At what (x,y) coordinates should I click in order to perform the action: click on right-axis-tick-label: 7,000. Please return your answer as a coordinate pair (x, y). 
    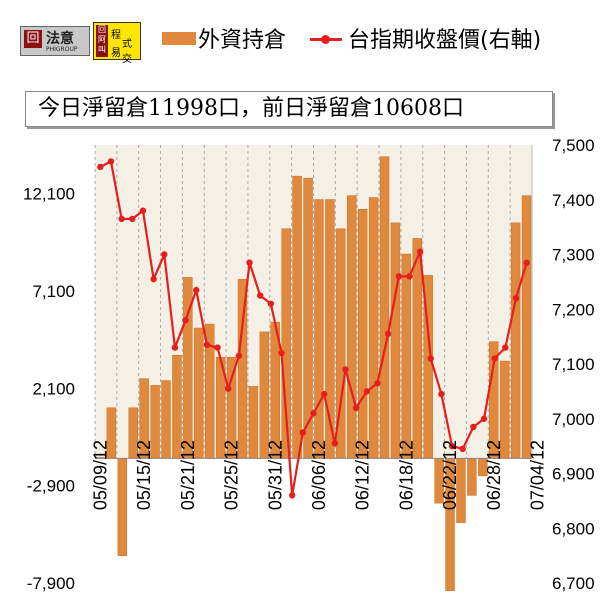
    Looking at the image, I should click on (573, 419).